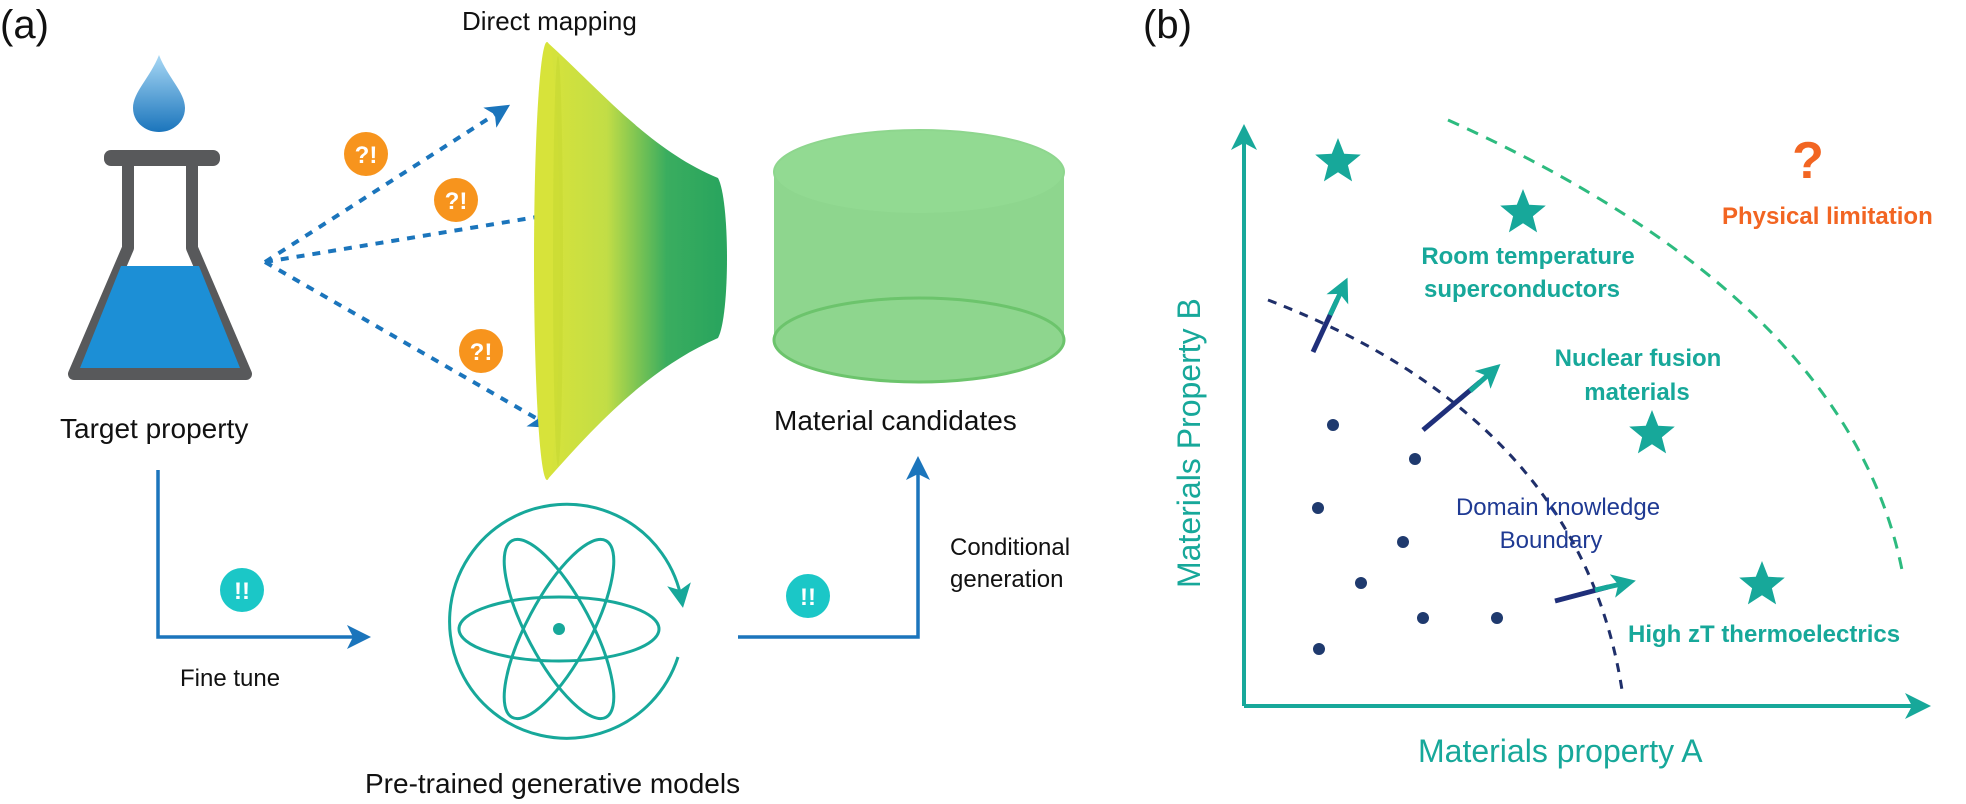 The image size is (1966, 804). What do you see at coordinates (919, 256) in the screenshot?
I see `cylinder-icon` at bounding box center [919, 256].